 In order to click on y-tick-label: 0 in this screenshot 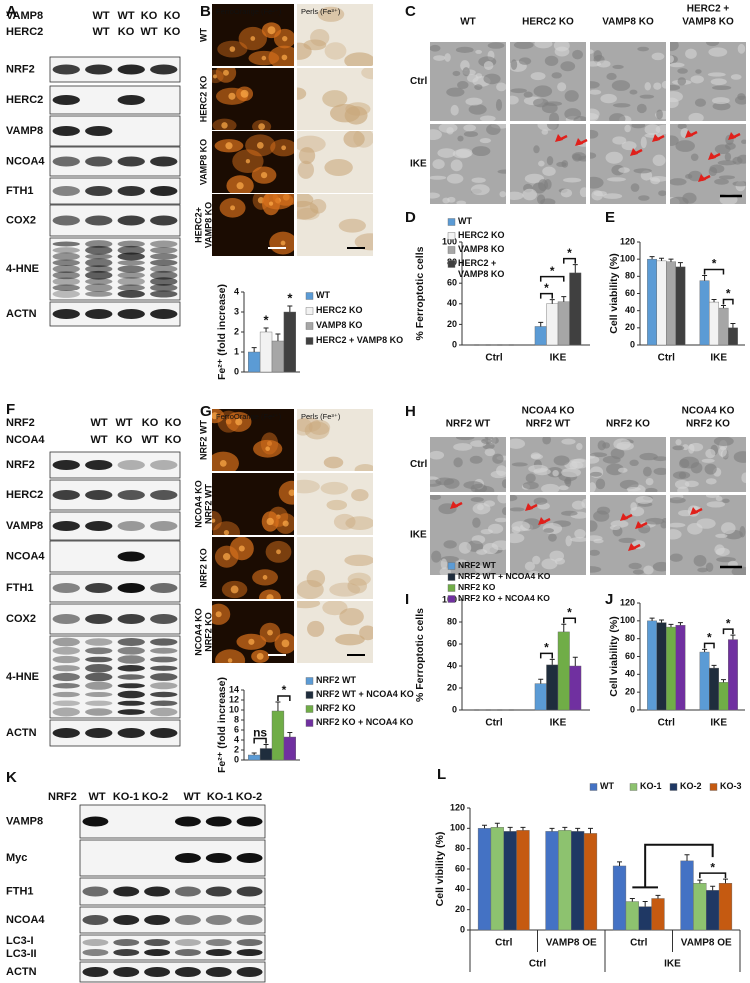, I will do `click(236, 759)`.